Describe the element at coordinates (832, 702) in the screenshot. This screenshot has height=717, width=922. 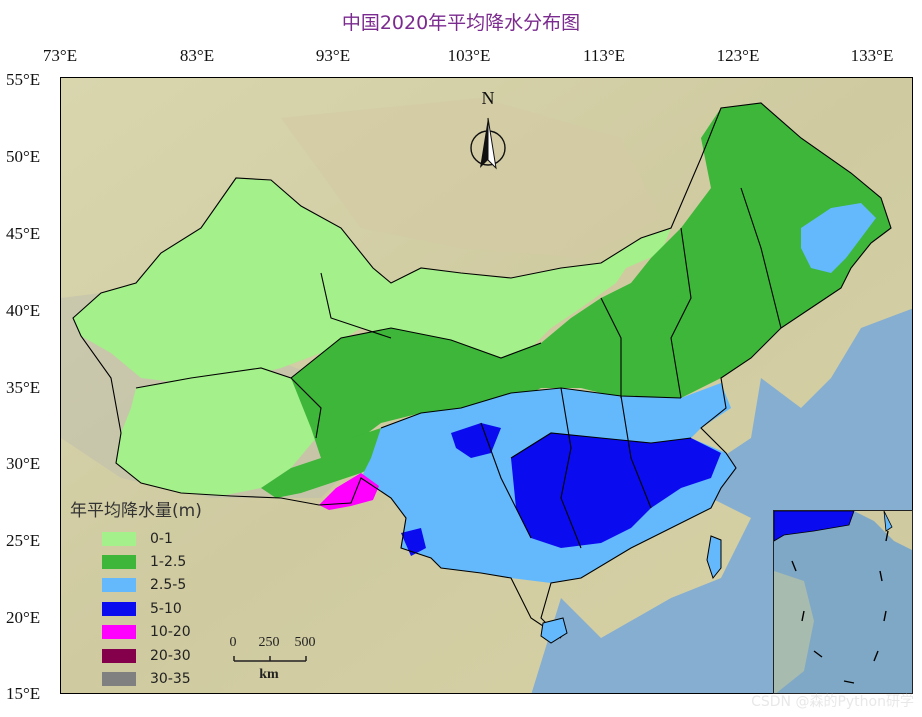
I see `watermark: CSDN @森的Python研学` at that location.